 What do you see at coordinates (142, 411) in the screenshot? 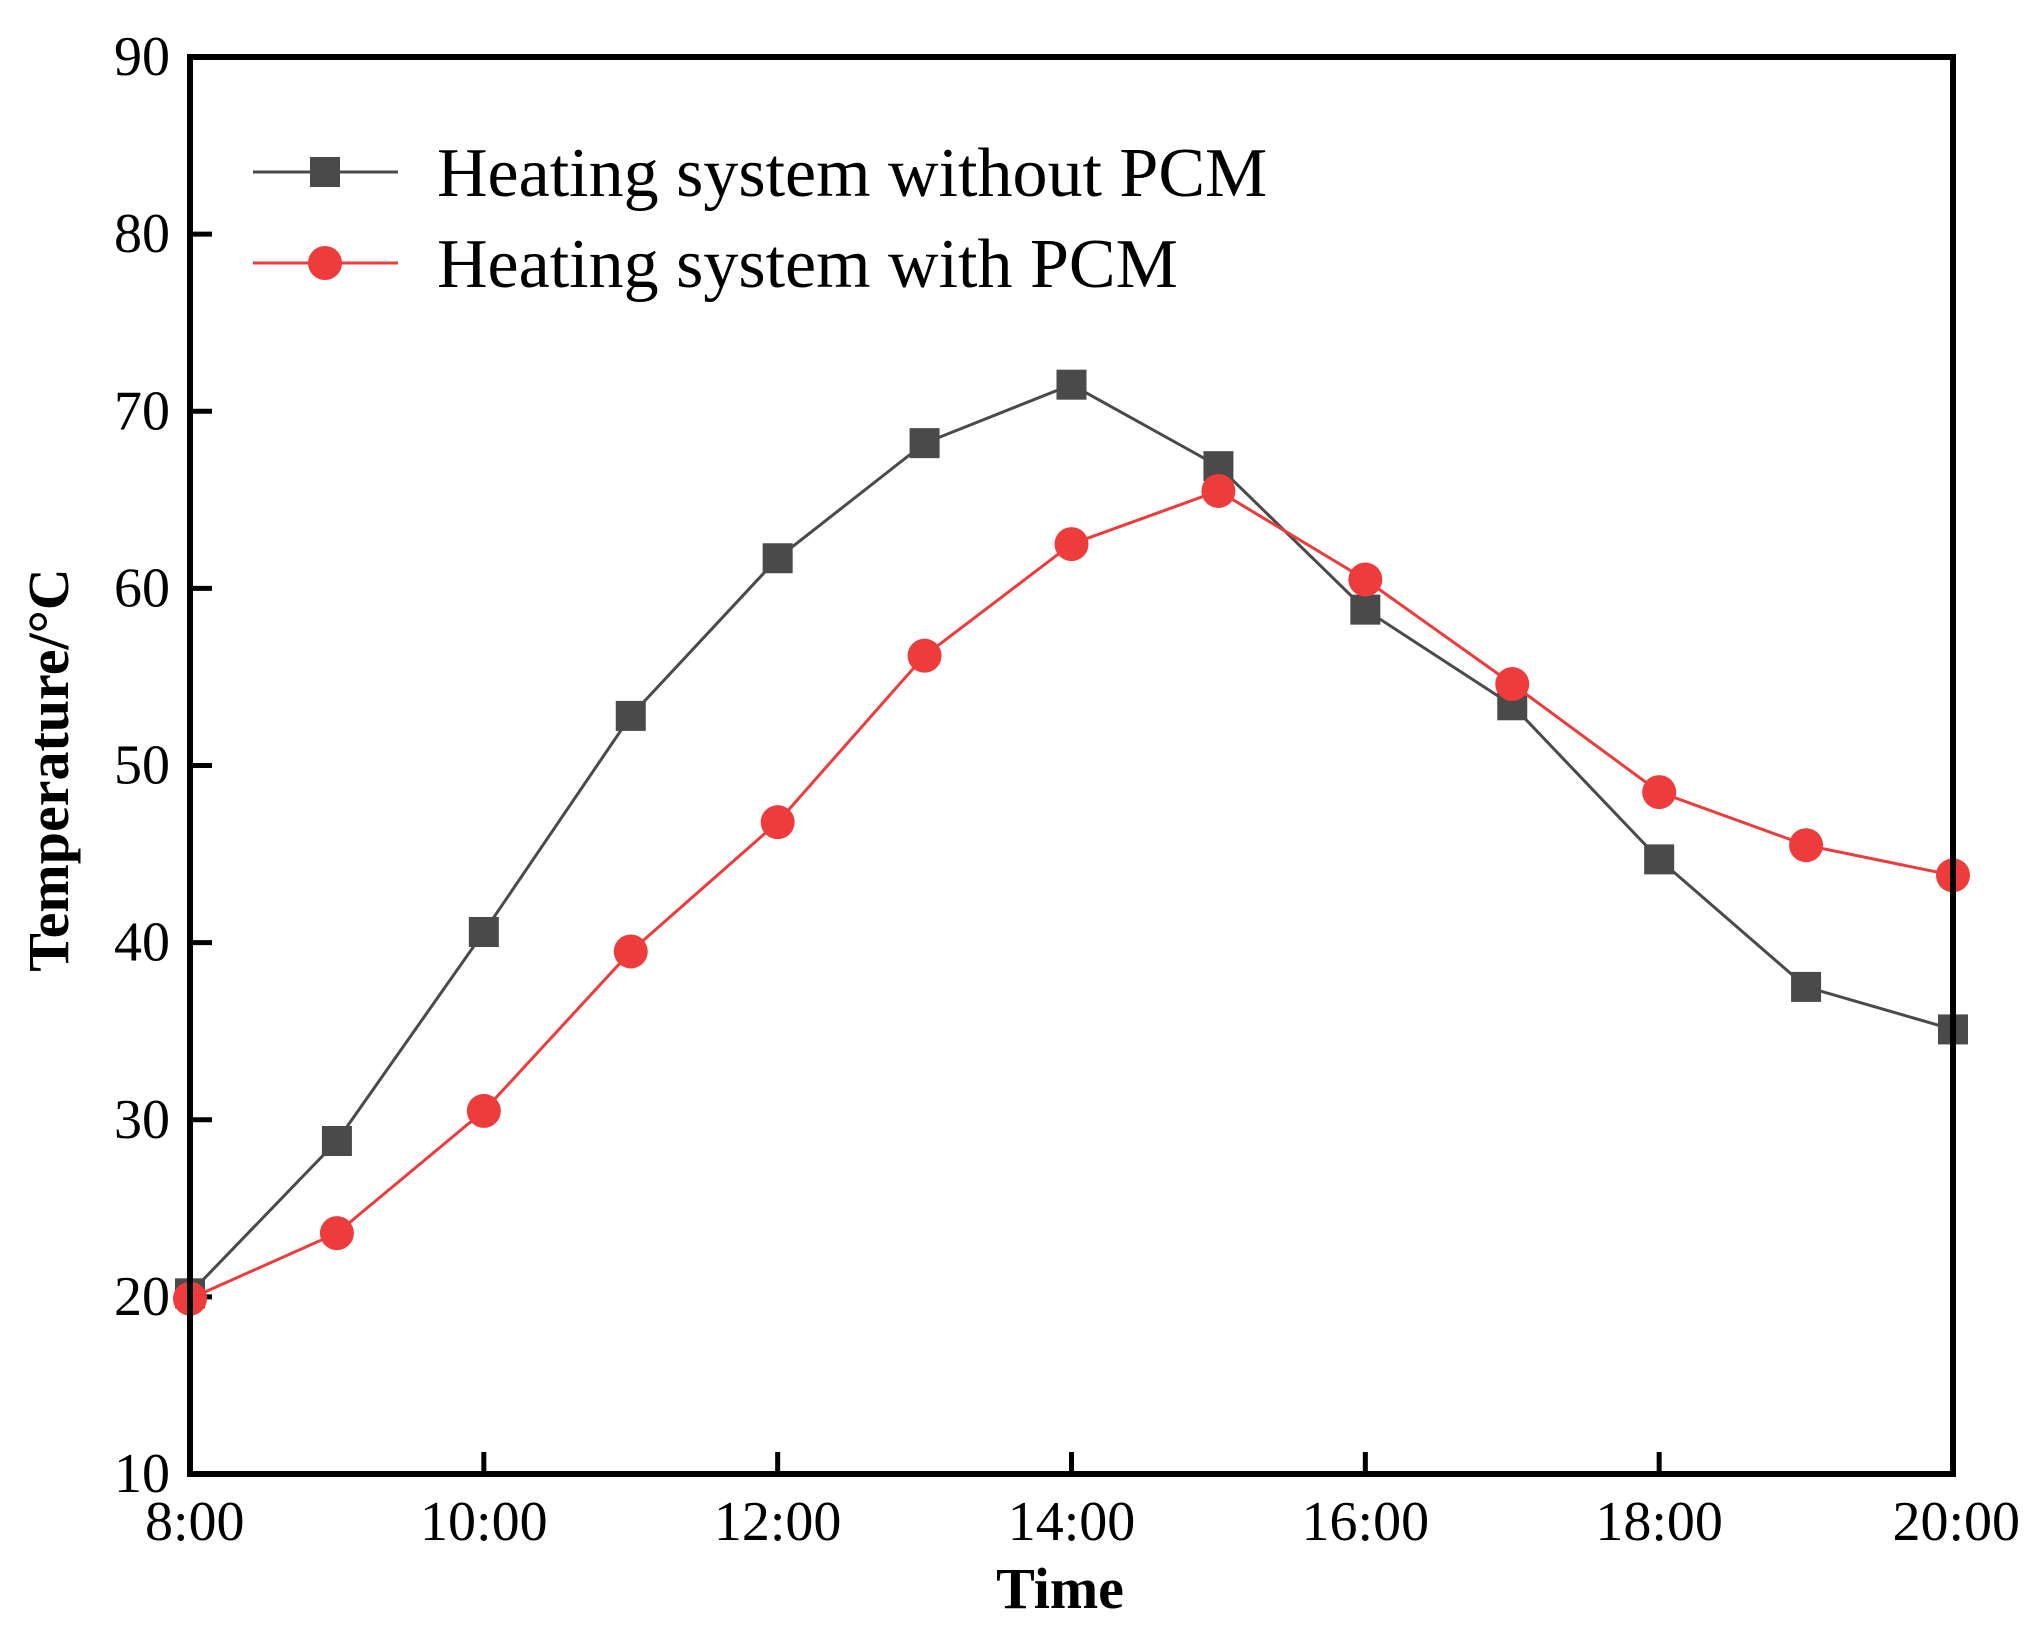
I see `y-tick-label: 70` at bounding box center [142, 411].